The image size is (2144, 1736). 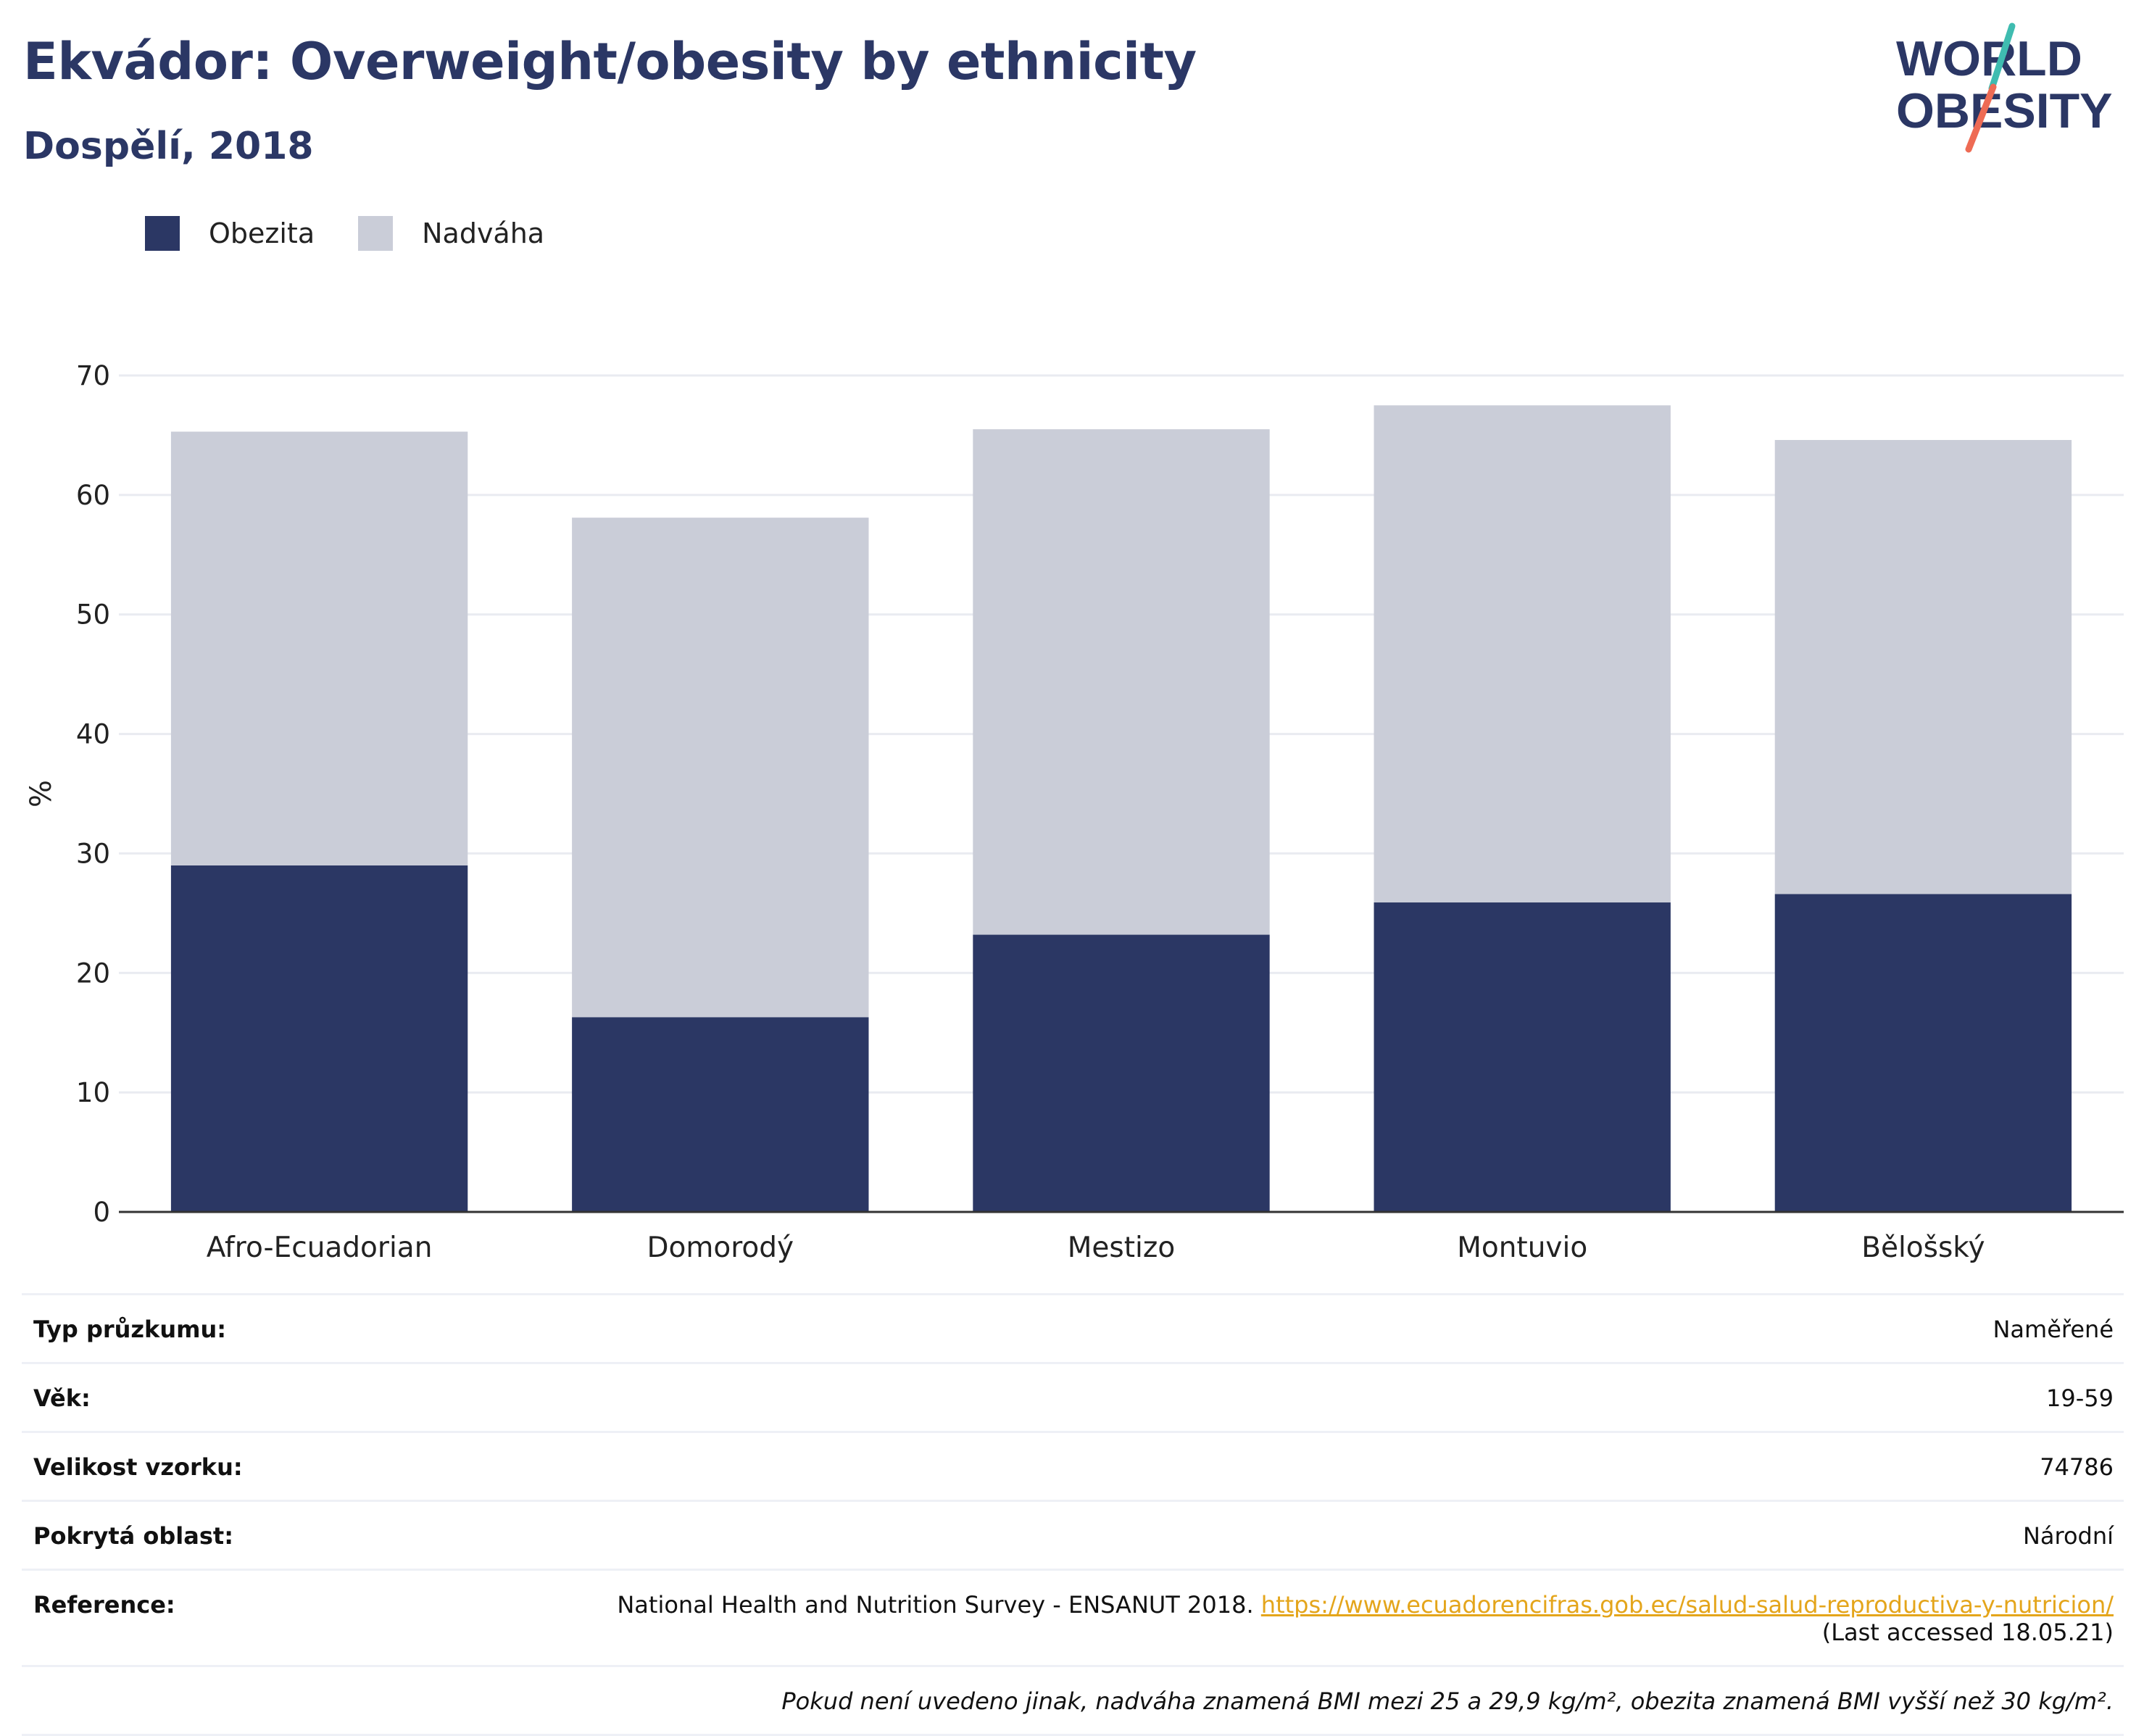 I want to click on info-value: 19-59, so click(x=2080, y=1398).